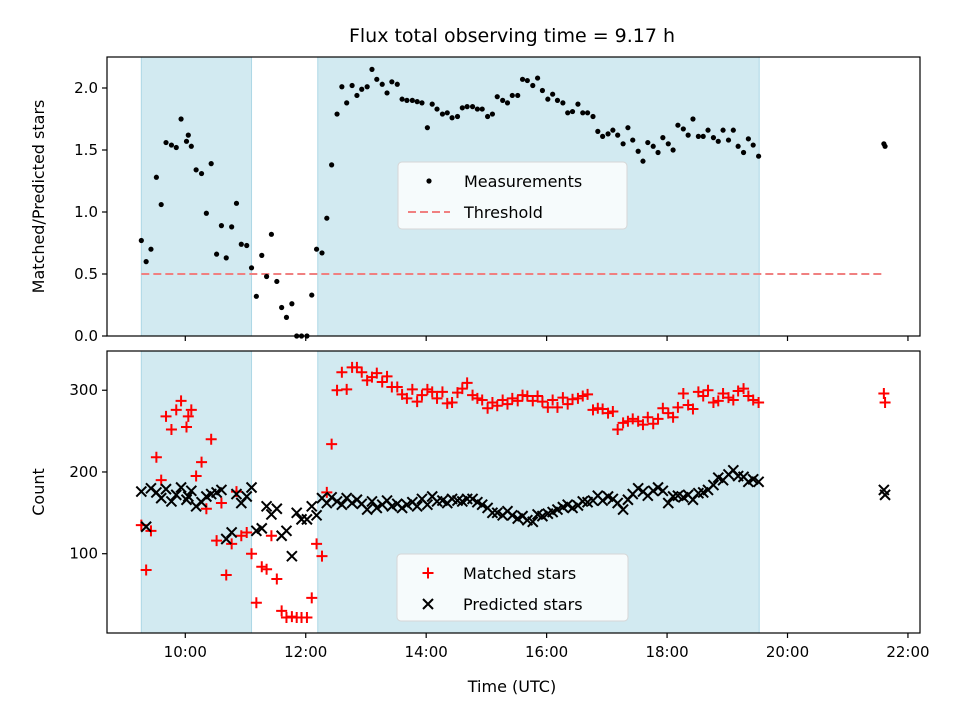 Image resolution: width=960 pixels, height=720 pixels. I want to click on y-tick-label: 0.5, so click(86, 274).